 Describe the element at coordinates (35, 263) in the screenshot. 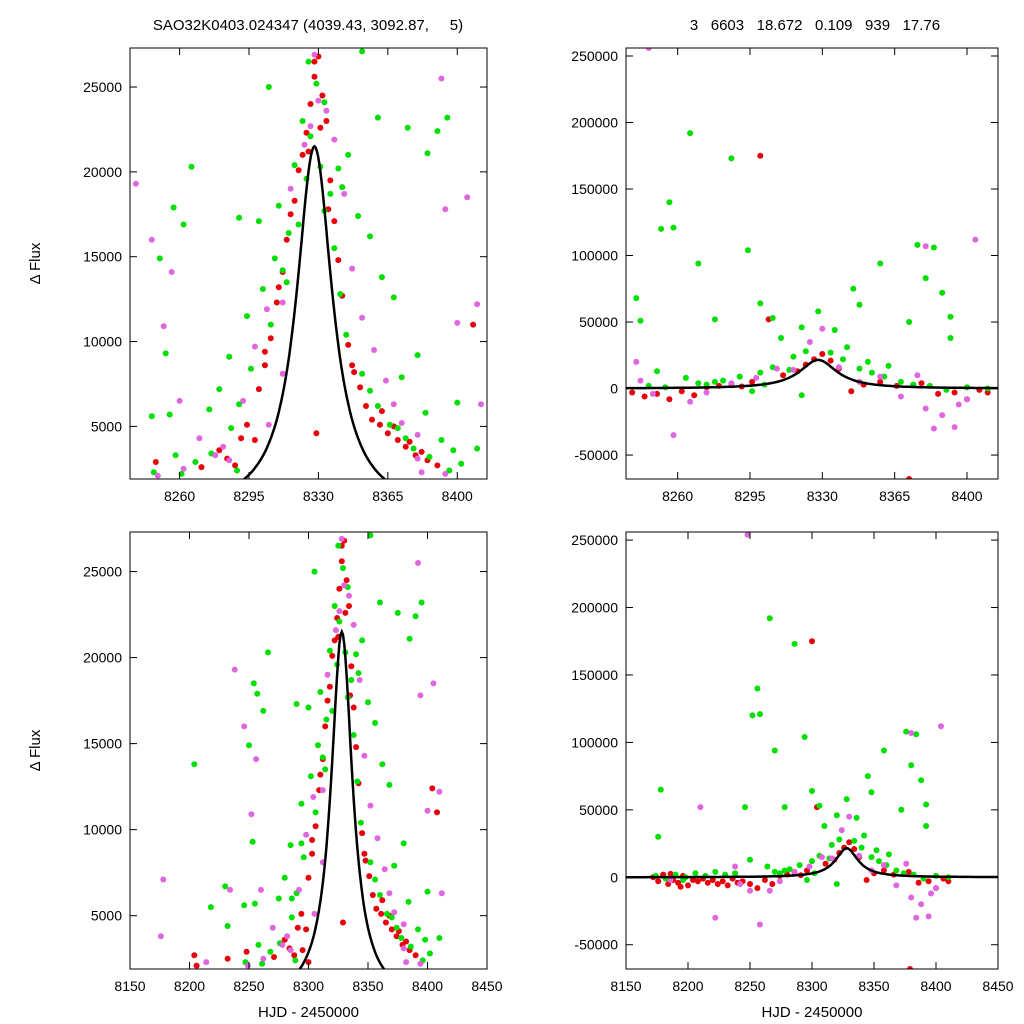

I see `y-axis-label: Δ Flux` at that location.